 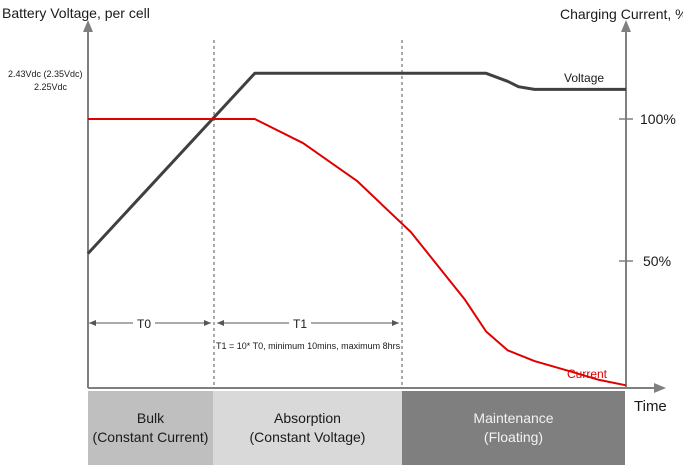 I want to click on stage-maintenance-title: Maintenance, so click(x=513, y=418).